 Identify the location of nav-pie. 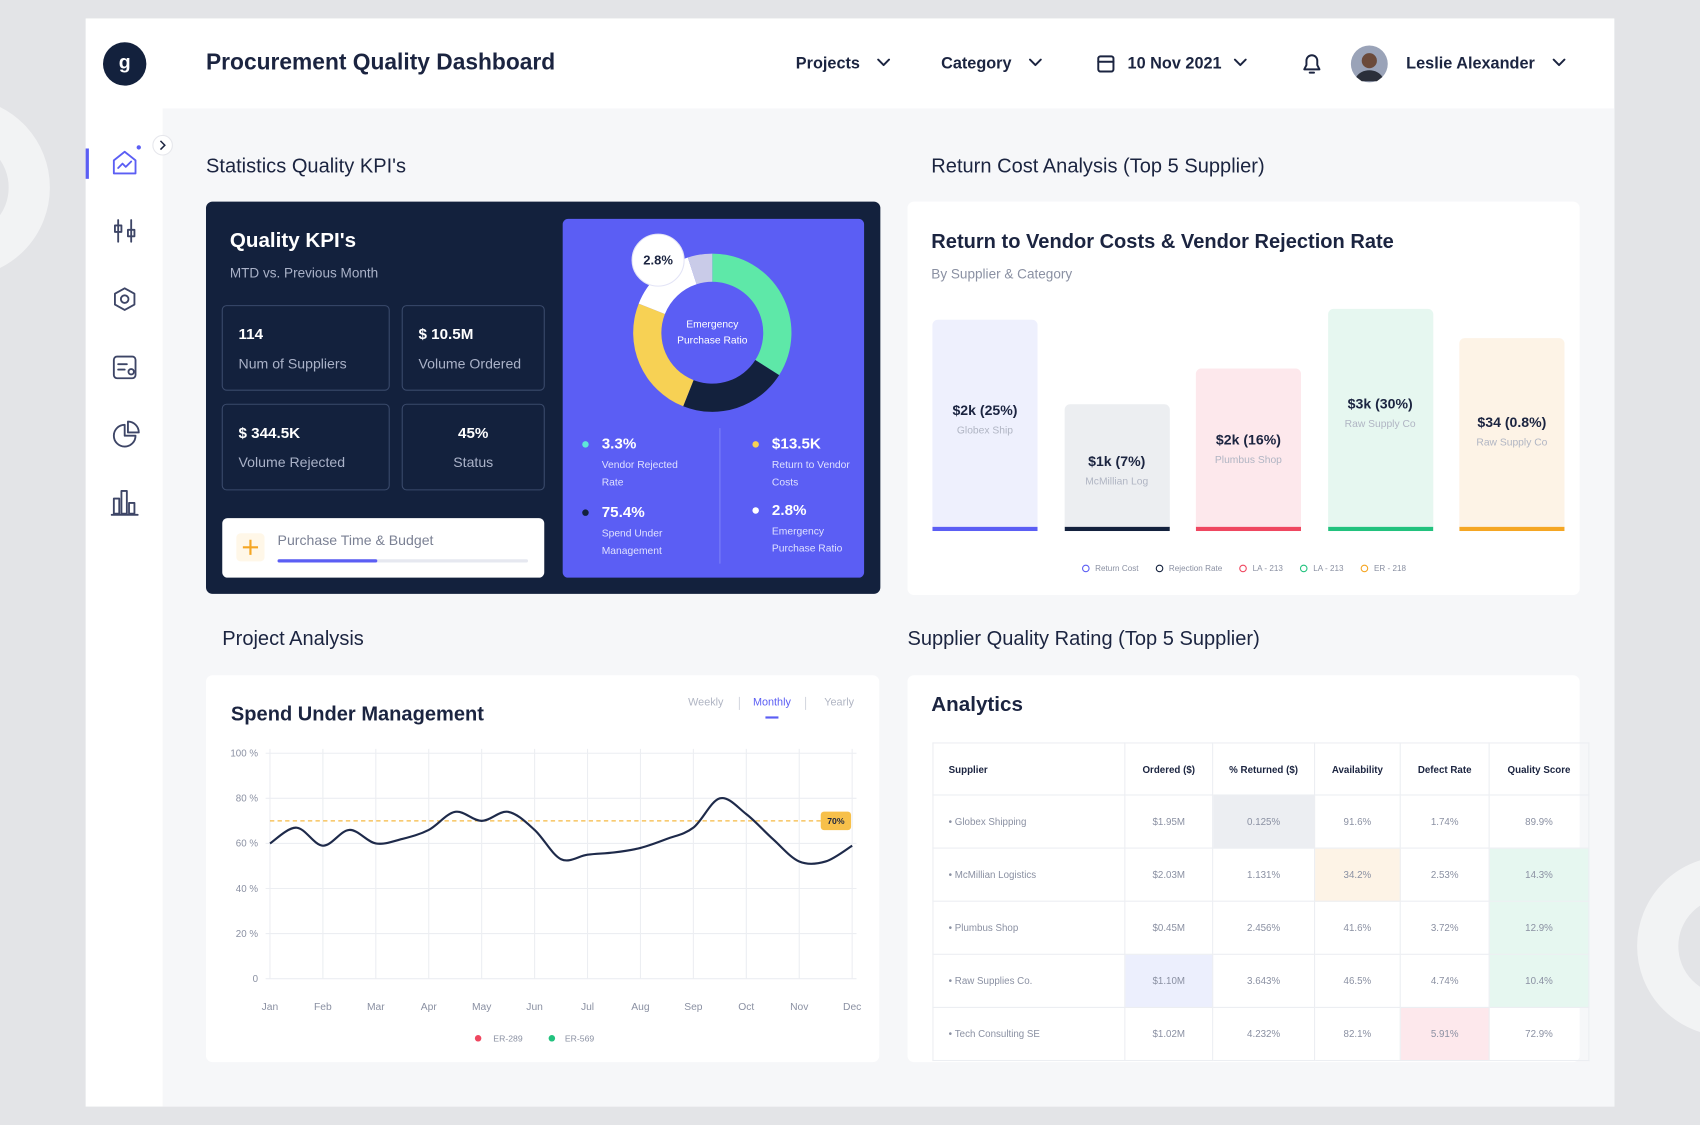
(126, 434).